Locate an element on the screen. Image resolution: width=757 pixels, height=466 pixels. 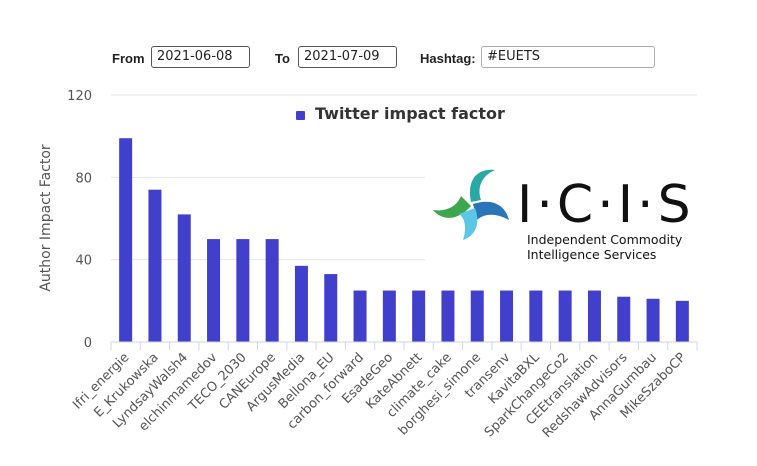
icis-swirl-icon is located at coordinates (471, 204).